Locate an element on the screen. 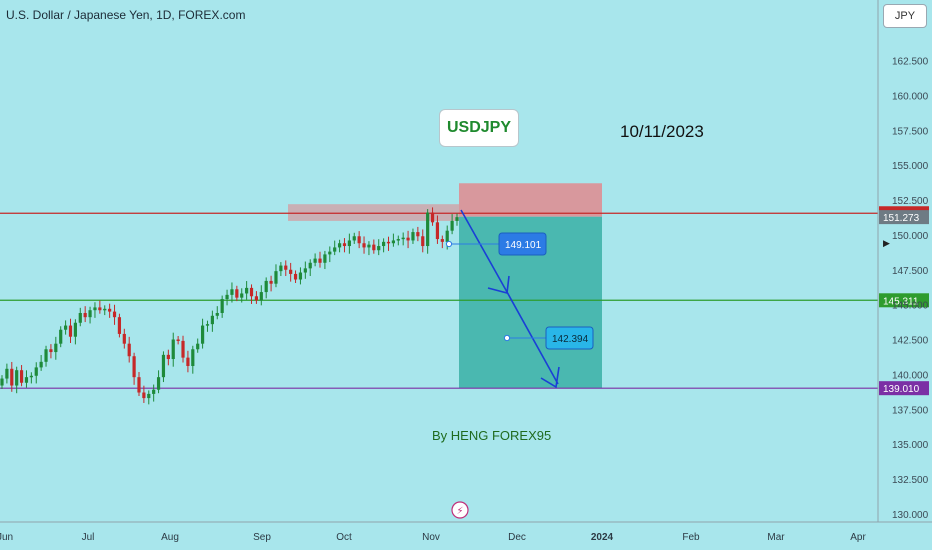  y-tick-label: 160.000 is located at coordinates (910, 96).